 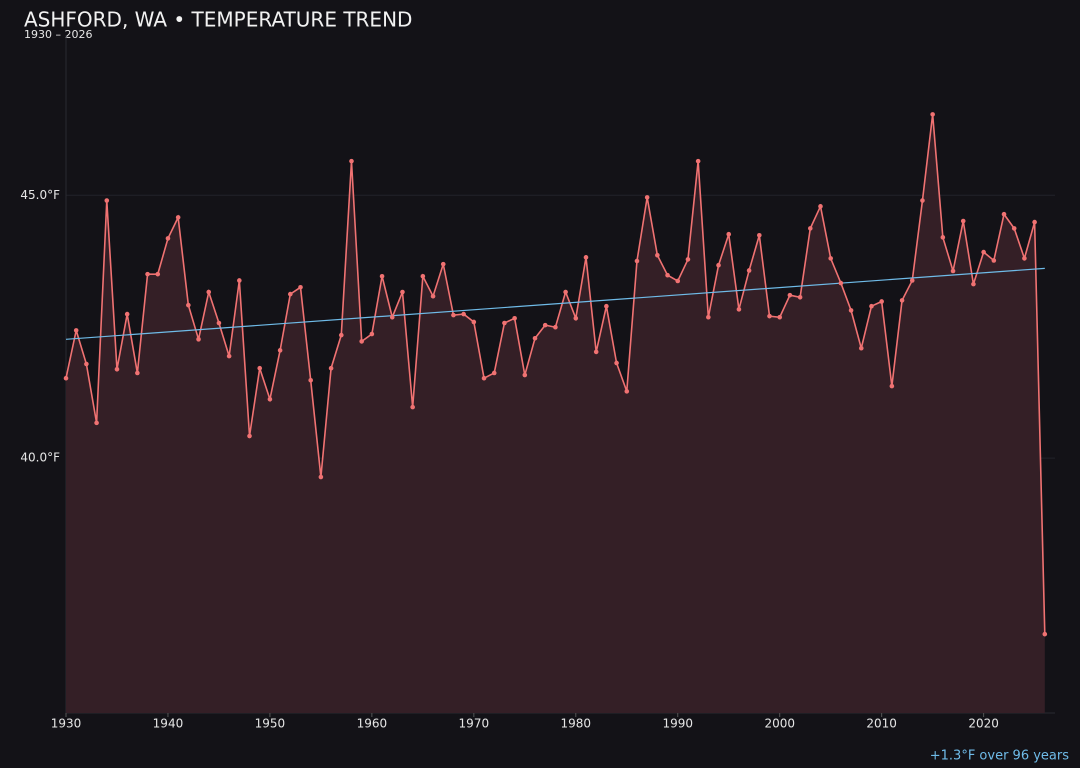 What do you see at coordinates (555, 303) in the screenshot?
I see `trend-line` at bounding box center [555, 303].